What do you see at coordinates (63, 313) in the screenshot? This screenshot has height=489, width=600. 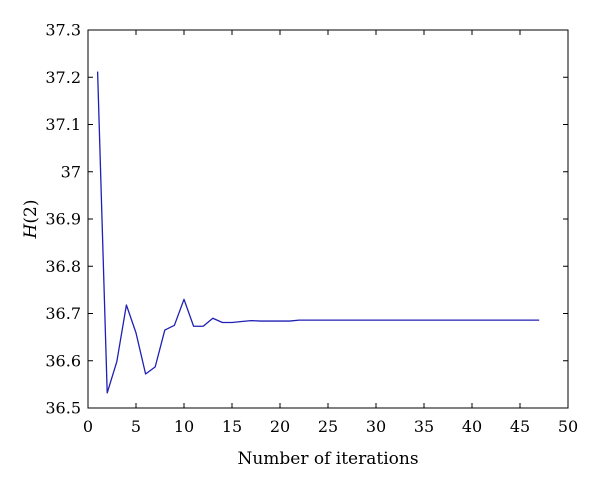 I see `y-tick-label: 36.7` at bounding box center [63, 313].